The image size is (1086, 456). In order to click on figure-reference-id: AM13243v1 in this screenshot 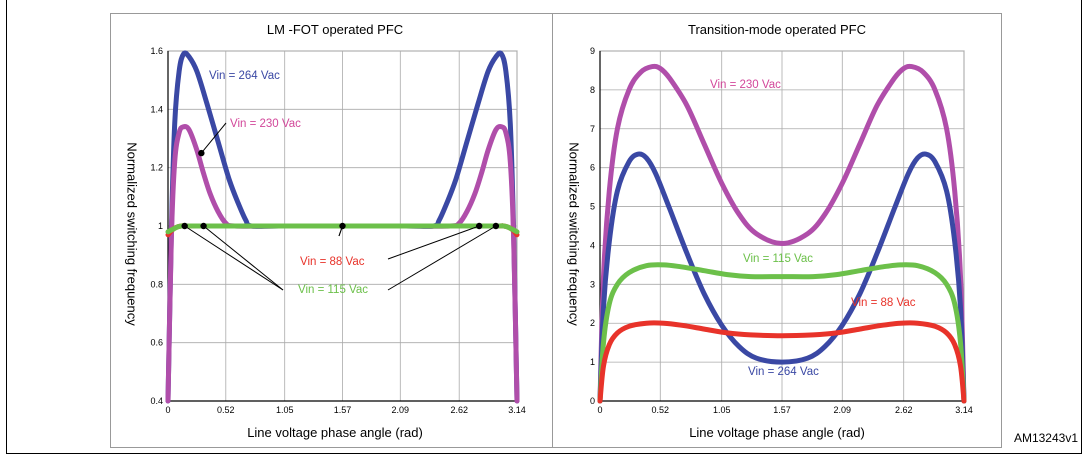, I will do `click(1045, 438)`.